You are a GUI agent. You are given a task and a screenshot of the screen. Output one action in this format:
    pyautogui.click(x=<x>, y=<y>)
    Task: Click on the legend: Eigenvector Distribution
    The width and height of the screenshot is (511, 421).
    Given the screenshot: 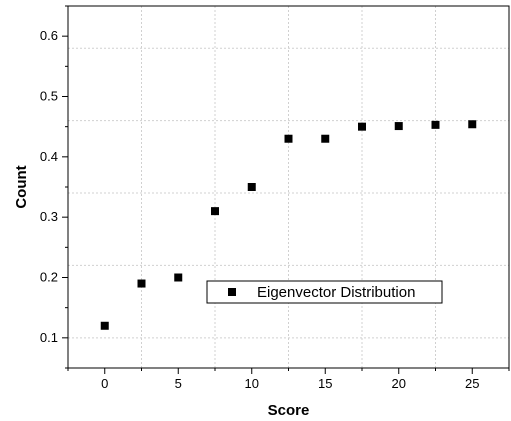 What is the action you would take?
    pyautogui.click(x=324, y=292)
    